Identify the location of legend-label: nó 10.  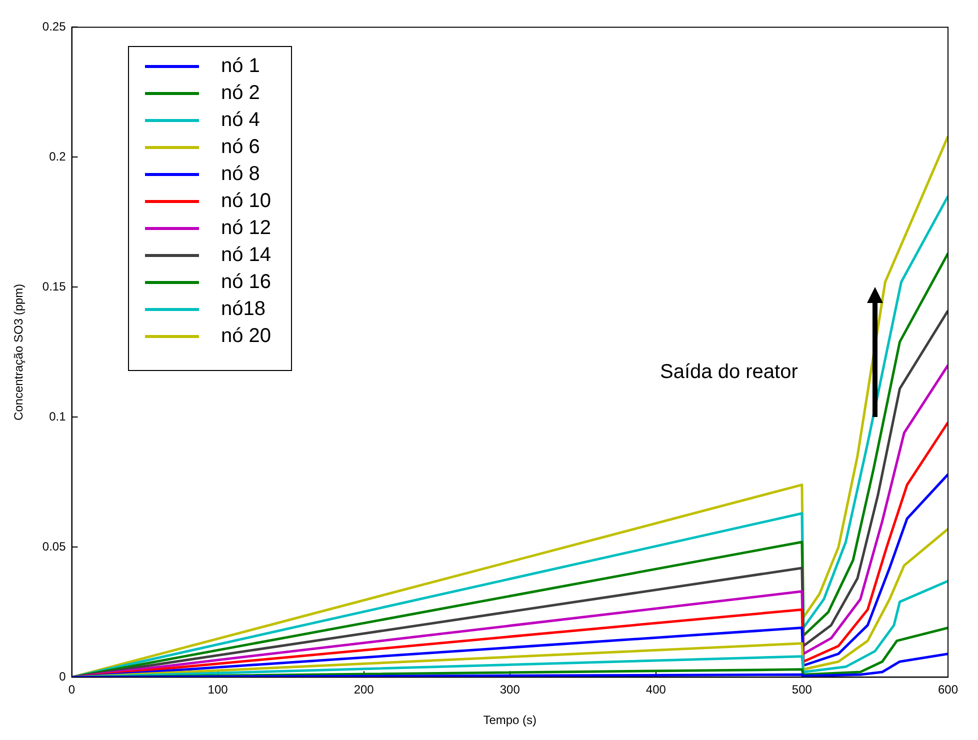
(246, 201).